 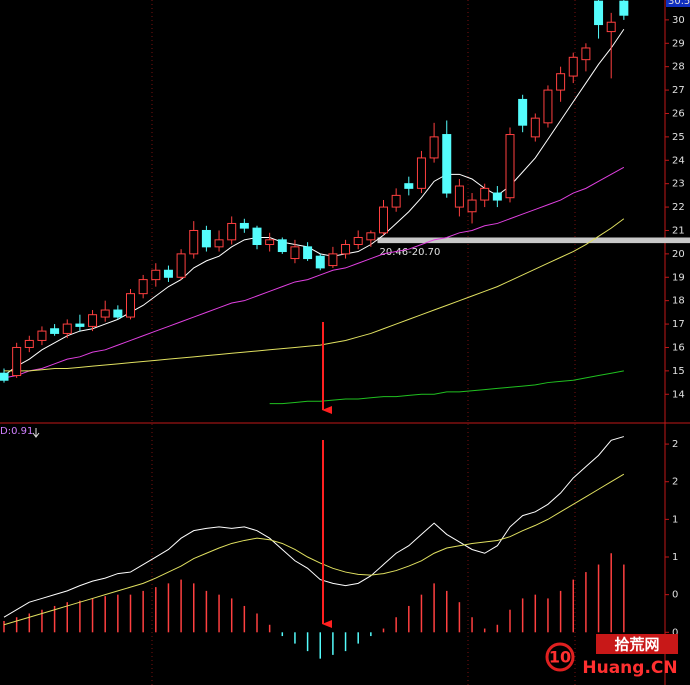 I want to click on y-tick-label: 20, so click(x=678, y=254).